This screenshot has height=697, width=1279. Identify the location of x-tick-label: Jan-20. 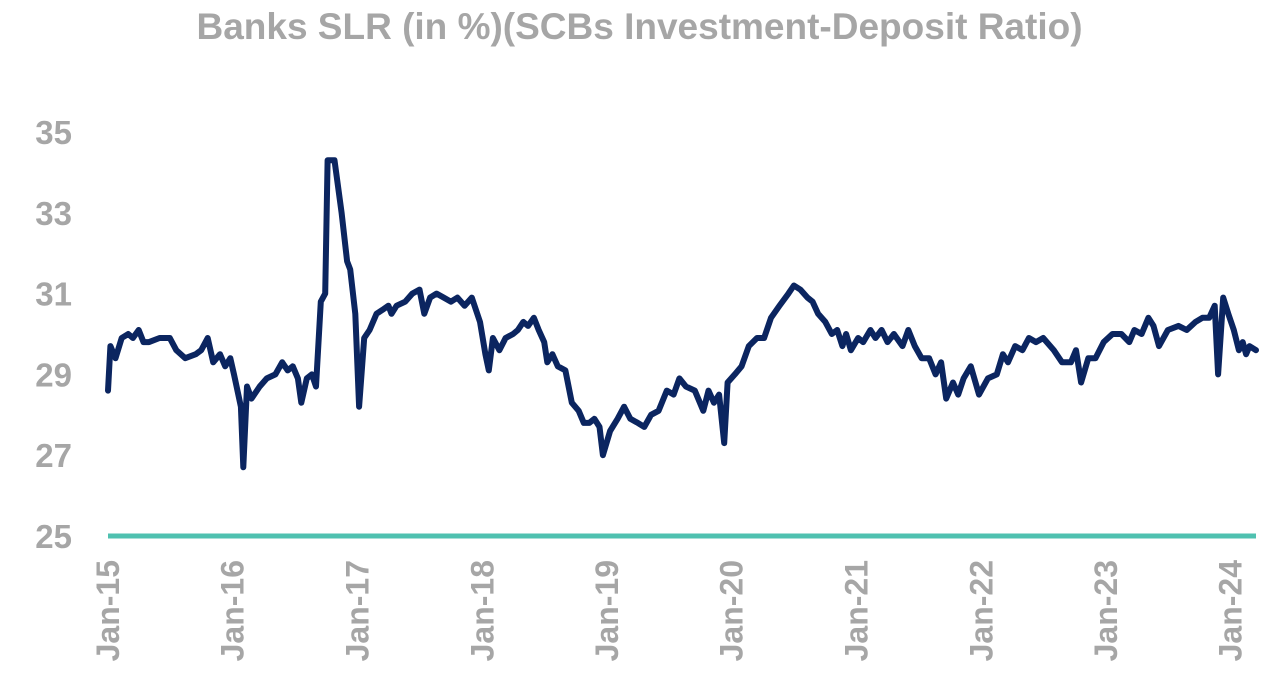
(732, 610).